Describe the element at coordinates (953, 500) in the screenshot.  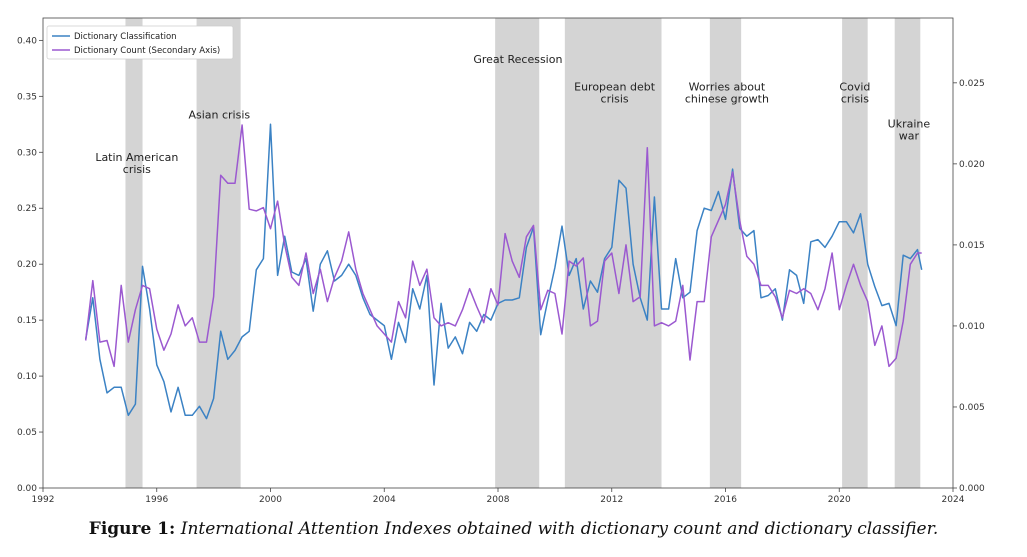
I see `x-tick-label: 2024` at that location.